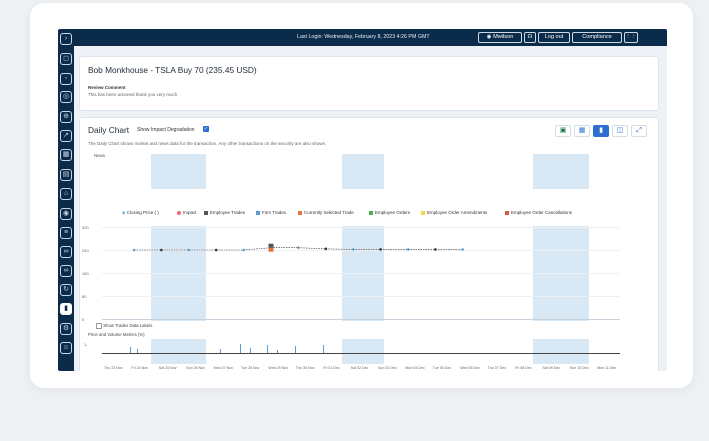 This screenshot has height=441, width=709. I want to click on show-trades-labels-text: Show Trades Data Labels, so click(128, 326).